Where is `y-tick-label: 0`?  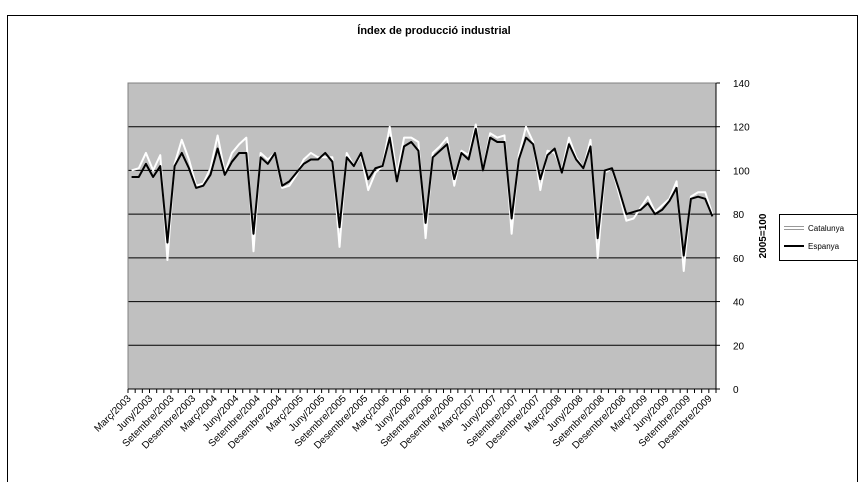 y-tick-label: 0 is located at coordinates (736, 390).